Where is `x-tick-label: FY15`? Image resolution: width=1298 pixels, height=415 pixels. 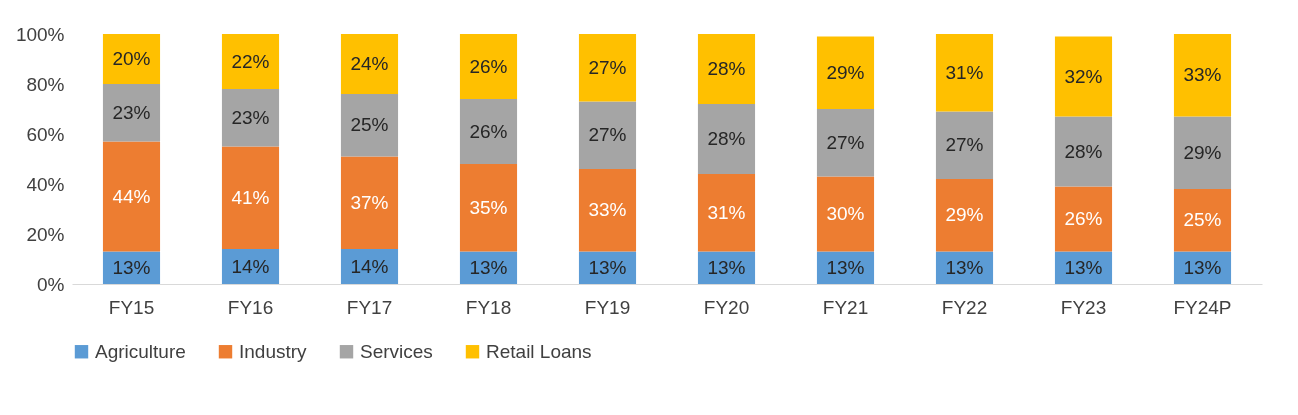 x-tick-label: FY15 is located at coordinates (131, 307).